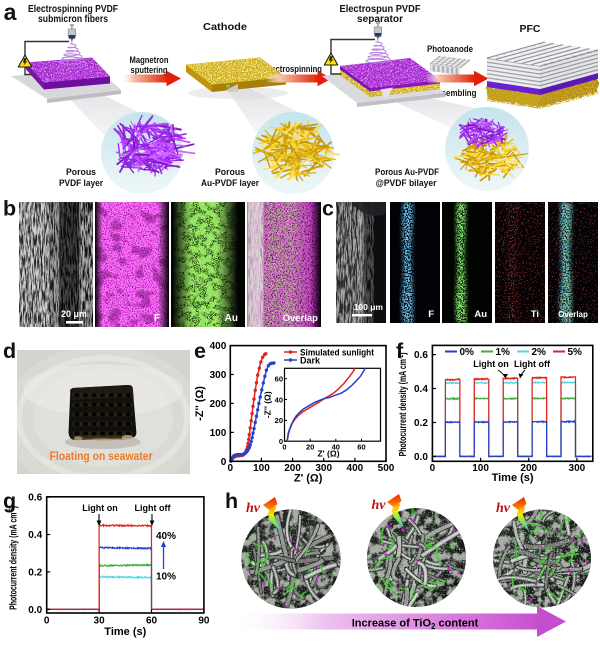  What do you see at coordinates (450, 49) in the screenshot?
I see `svg-text: Photoanode` at bounding box center [450, 49].